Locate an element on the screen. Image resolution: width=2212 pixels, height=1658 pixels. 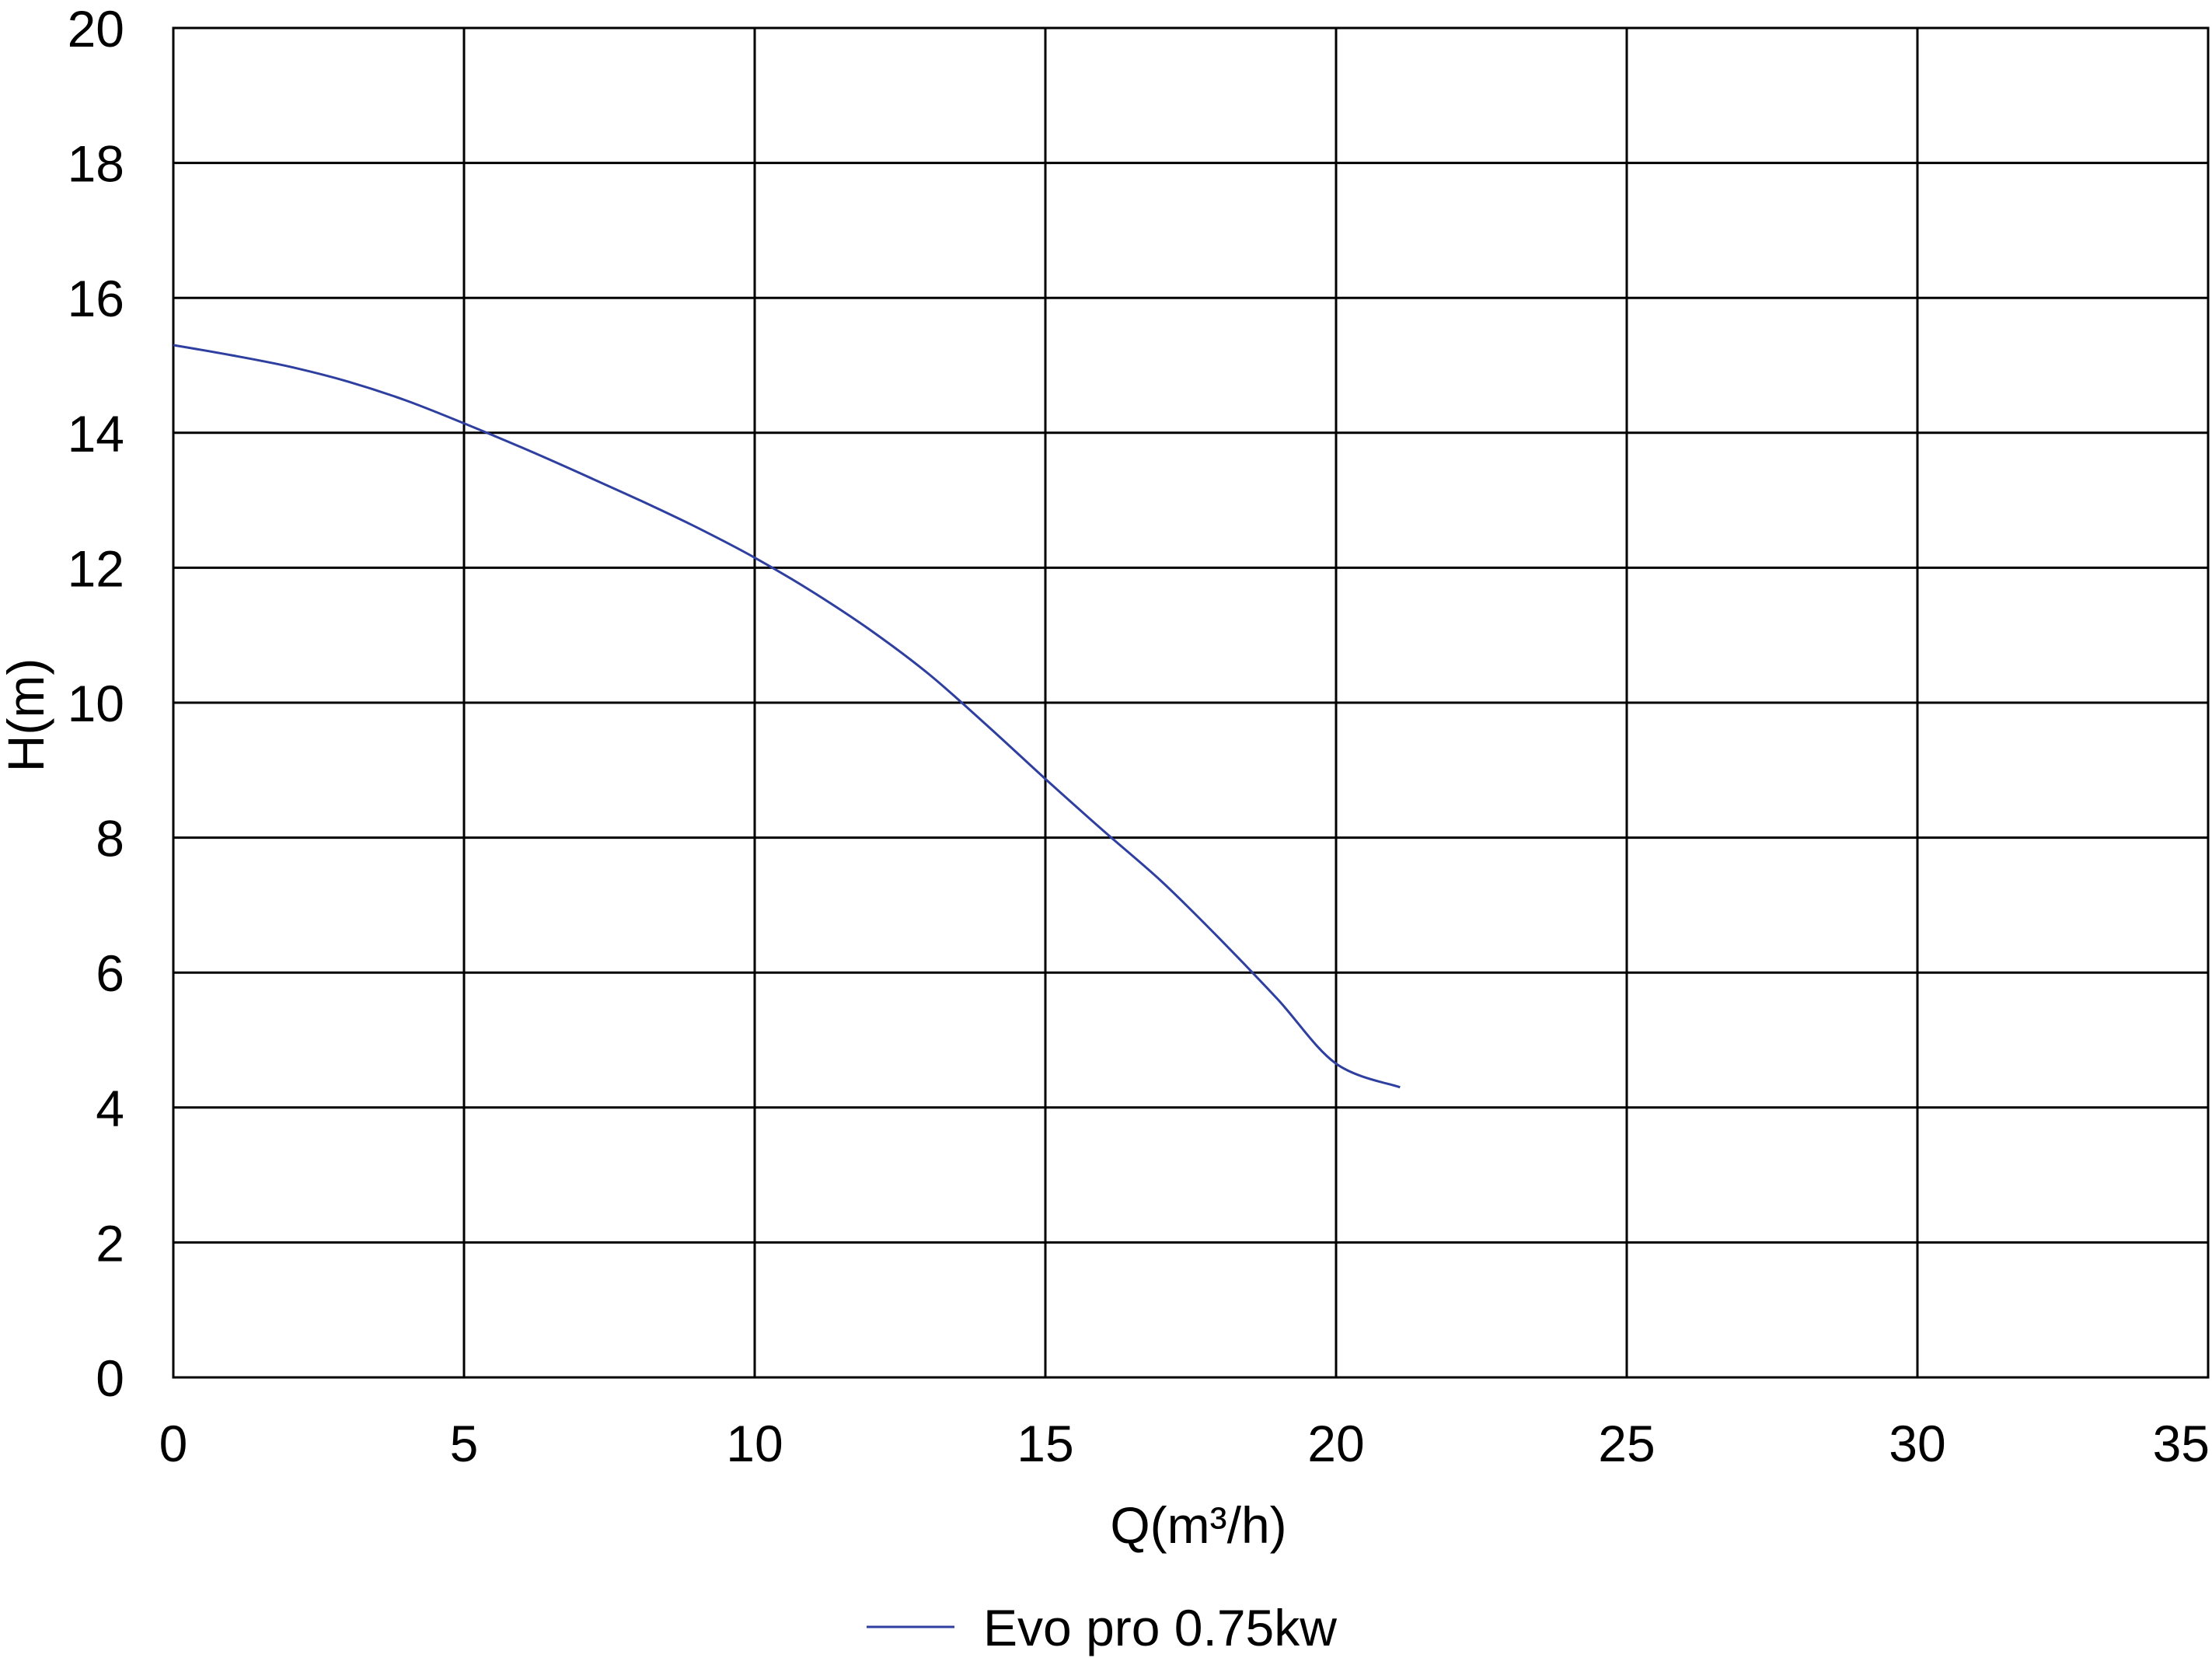
y-tick-label: 0 is located at coordinates (110, 1378).